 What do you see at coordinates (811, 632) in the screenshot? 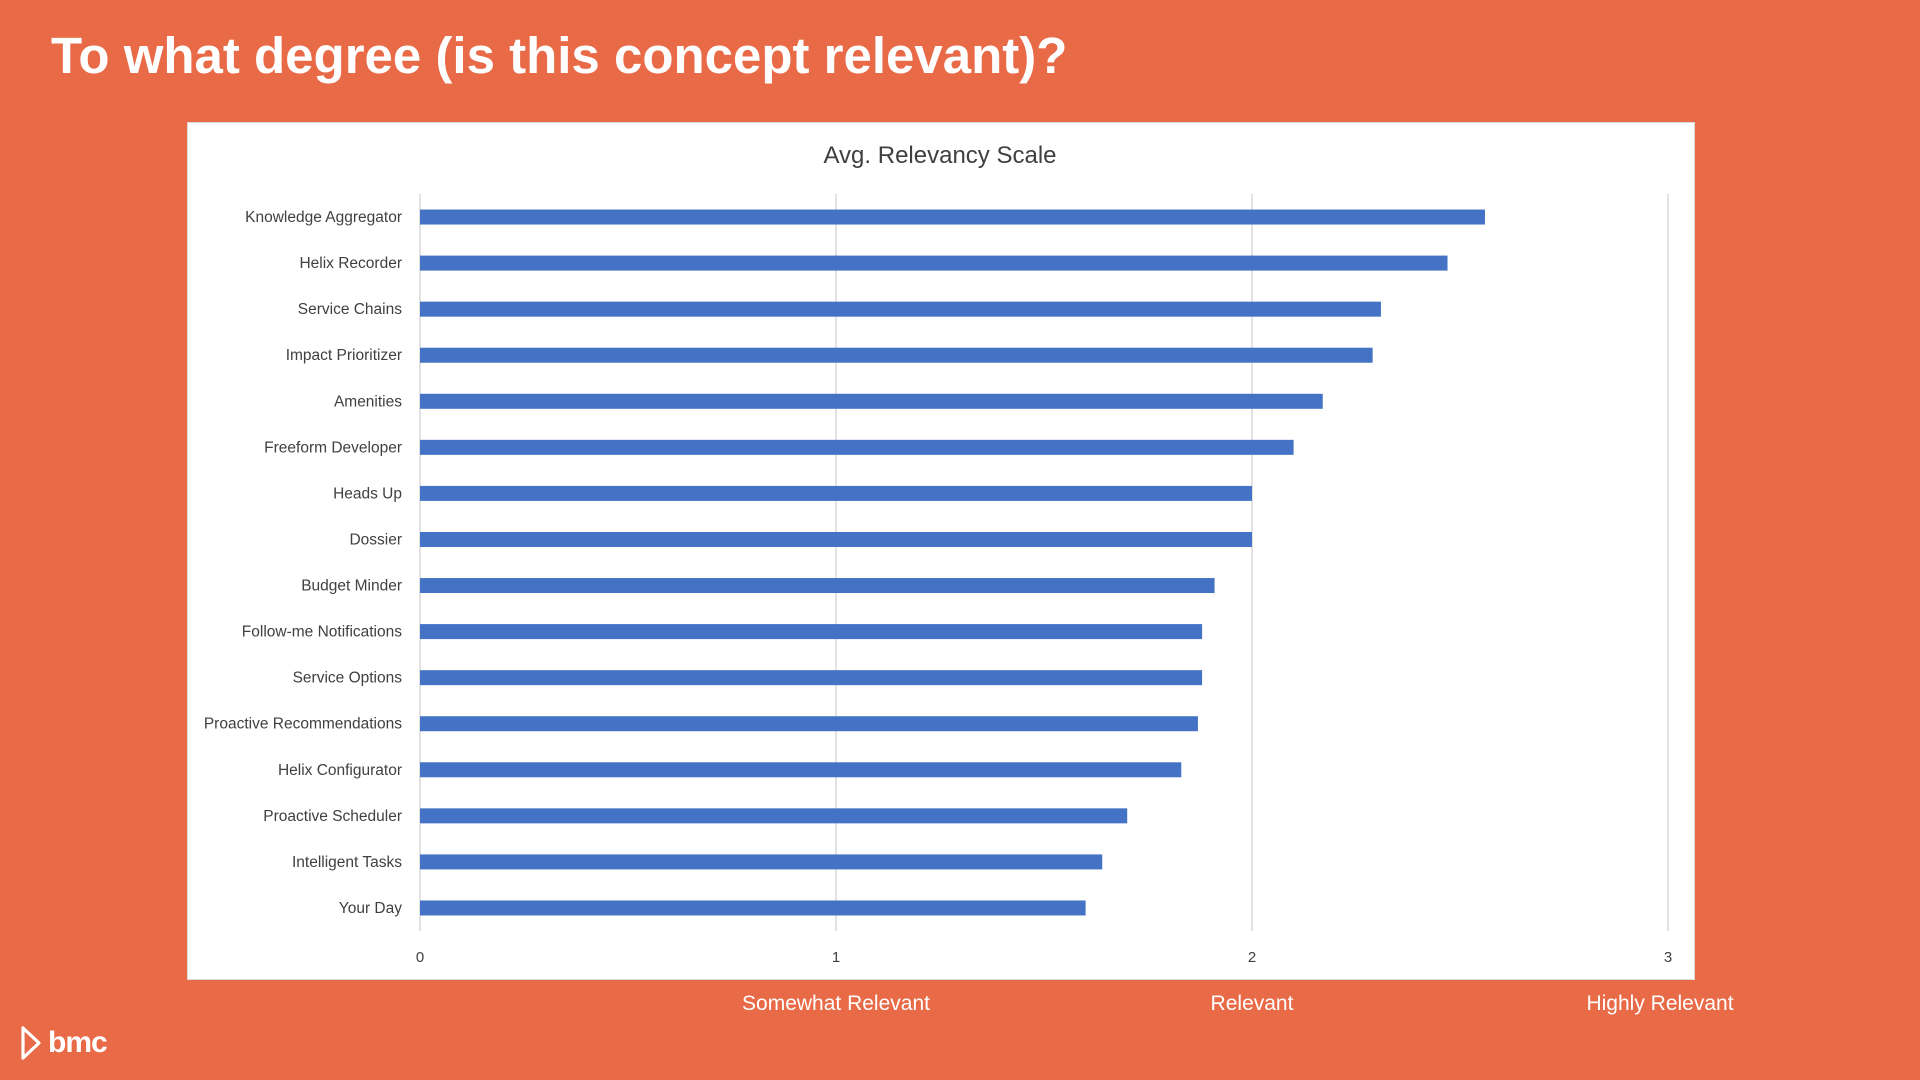
I see `bar-follow-me-notifications` at bounding box center [811, 632].